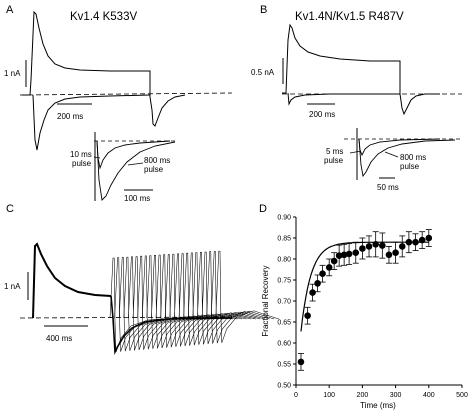 This screenshot has width=474, height=416. I want to click on panel-b-title: Kv1.4N/Kv1.5 R487V, so click(349, 17).